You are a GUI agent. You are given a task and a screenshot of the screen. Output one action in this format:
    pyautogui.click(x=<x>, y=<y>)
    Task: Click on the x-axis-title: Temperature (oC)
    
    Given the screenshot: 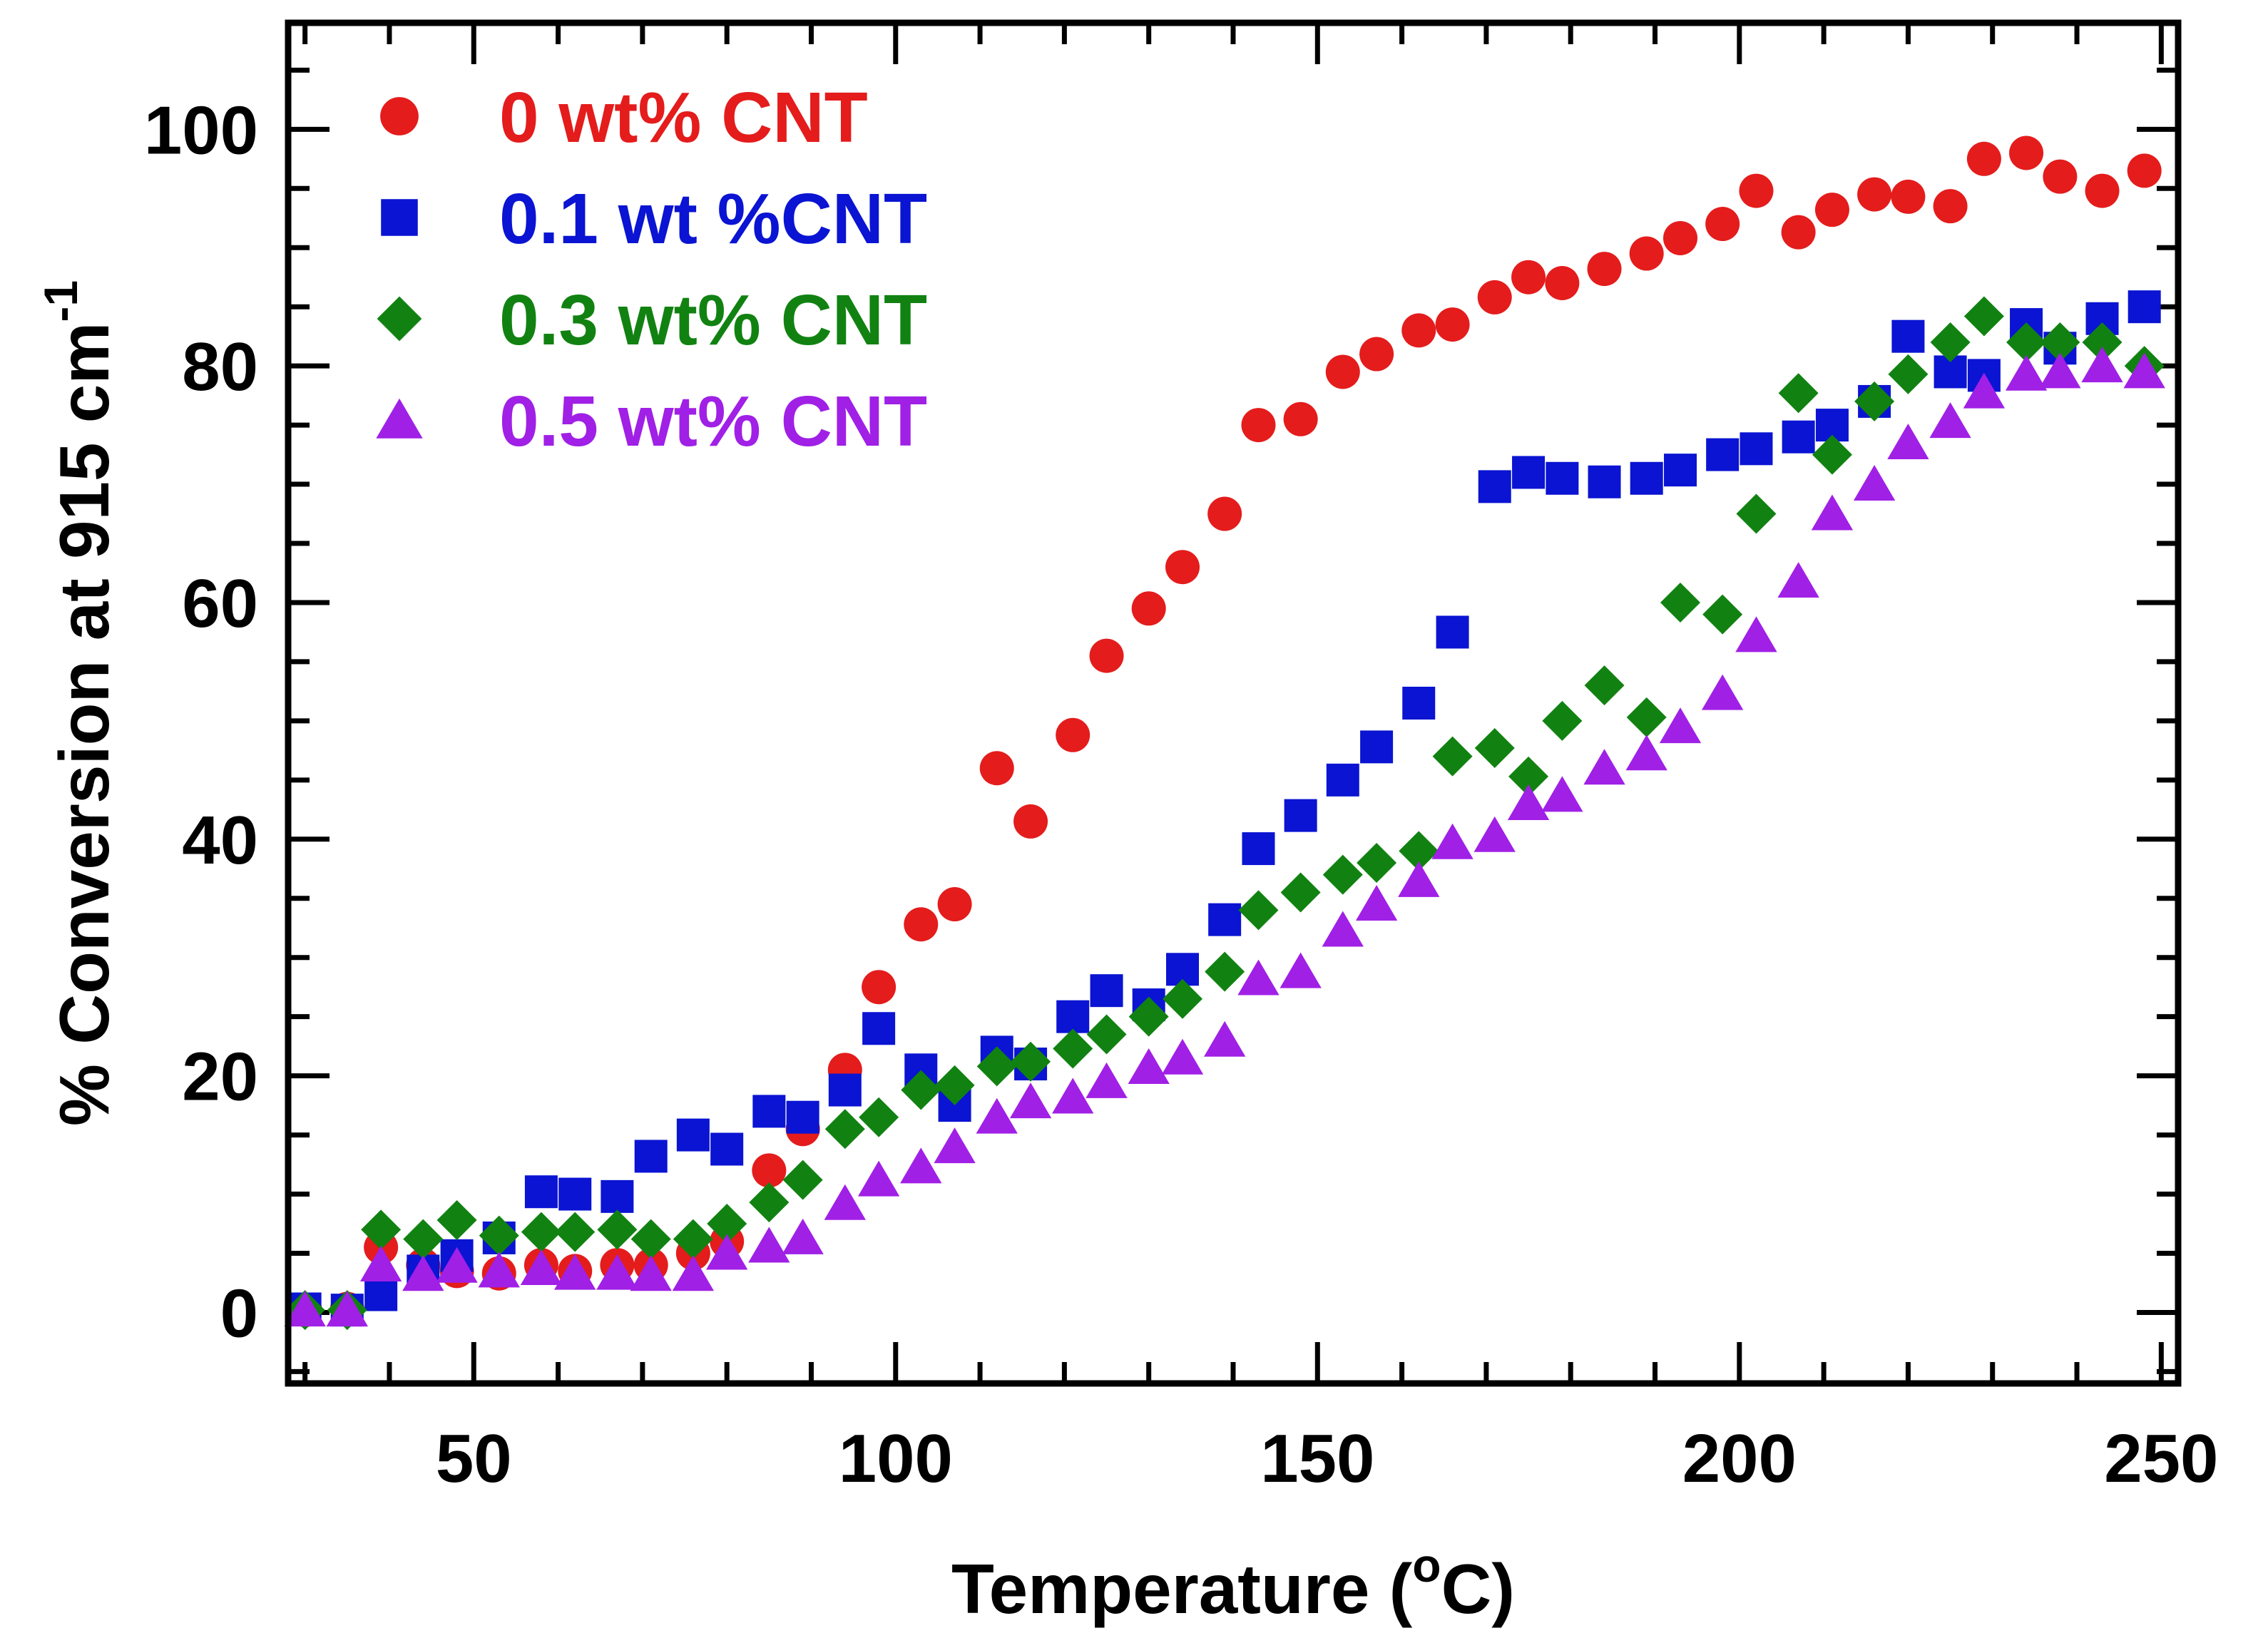 What is the action you would take?
    pyautogui.click(x=1233, y=1583)
    